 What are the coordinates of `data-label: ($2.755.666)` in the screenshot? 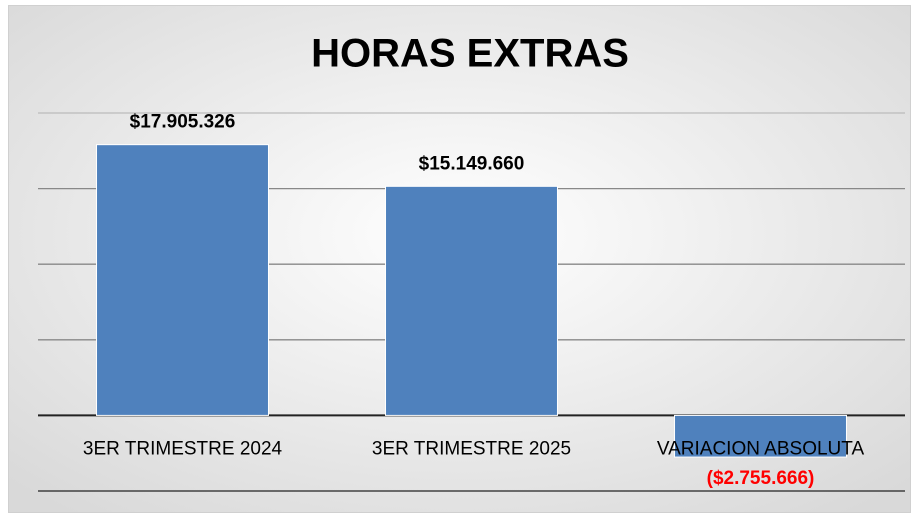 It's located at (761, 478).